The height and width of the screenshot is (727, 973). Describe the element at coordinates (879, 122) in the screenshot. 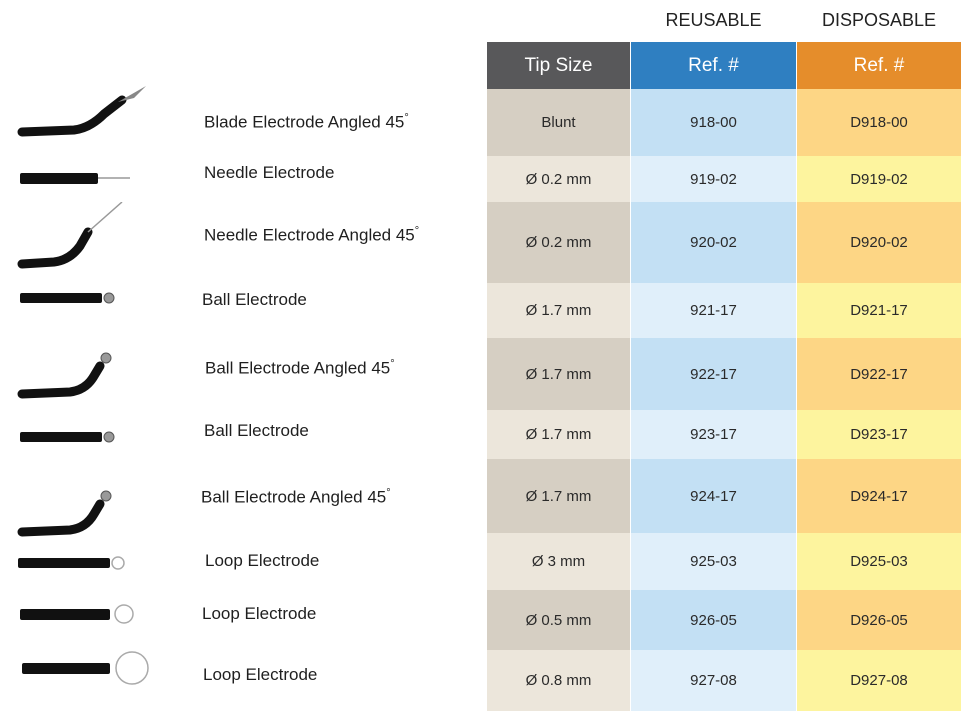

I see `disposable-ref-cell: D918-00` at that location.